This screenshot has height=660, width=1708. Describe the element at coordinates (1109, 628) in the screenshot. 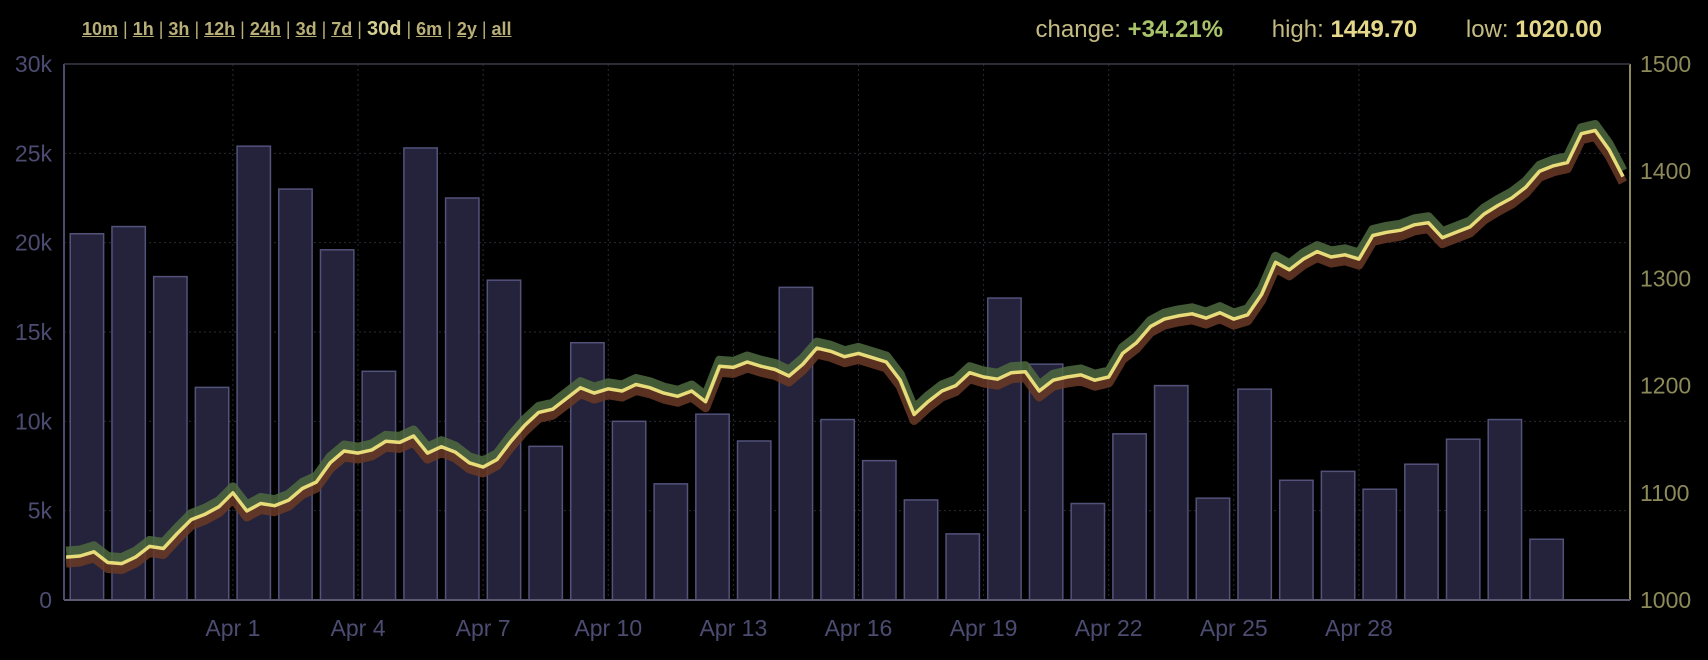

I see `date-axis-tick: Apr 22` at that location.